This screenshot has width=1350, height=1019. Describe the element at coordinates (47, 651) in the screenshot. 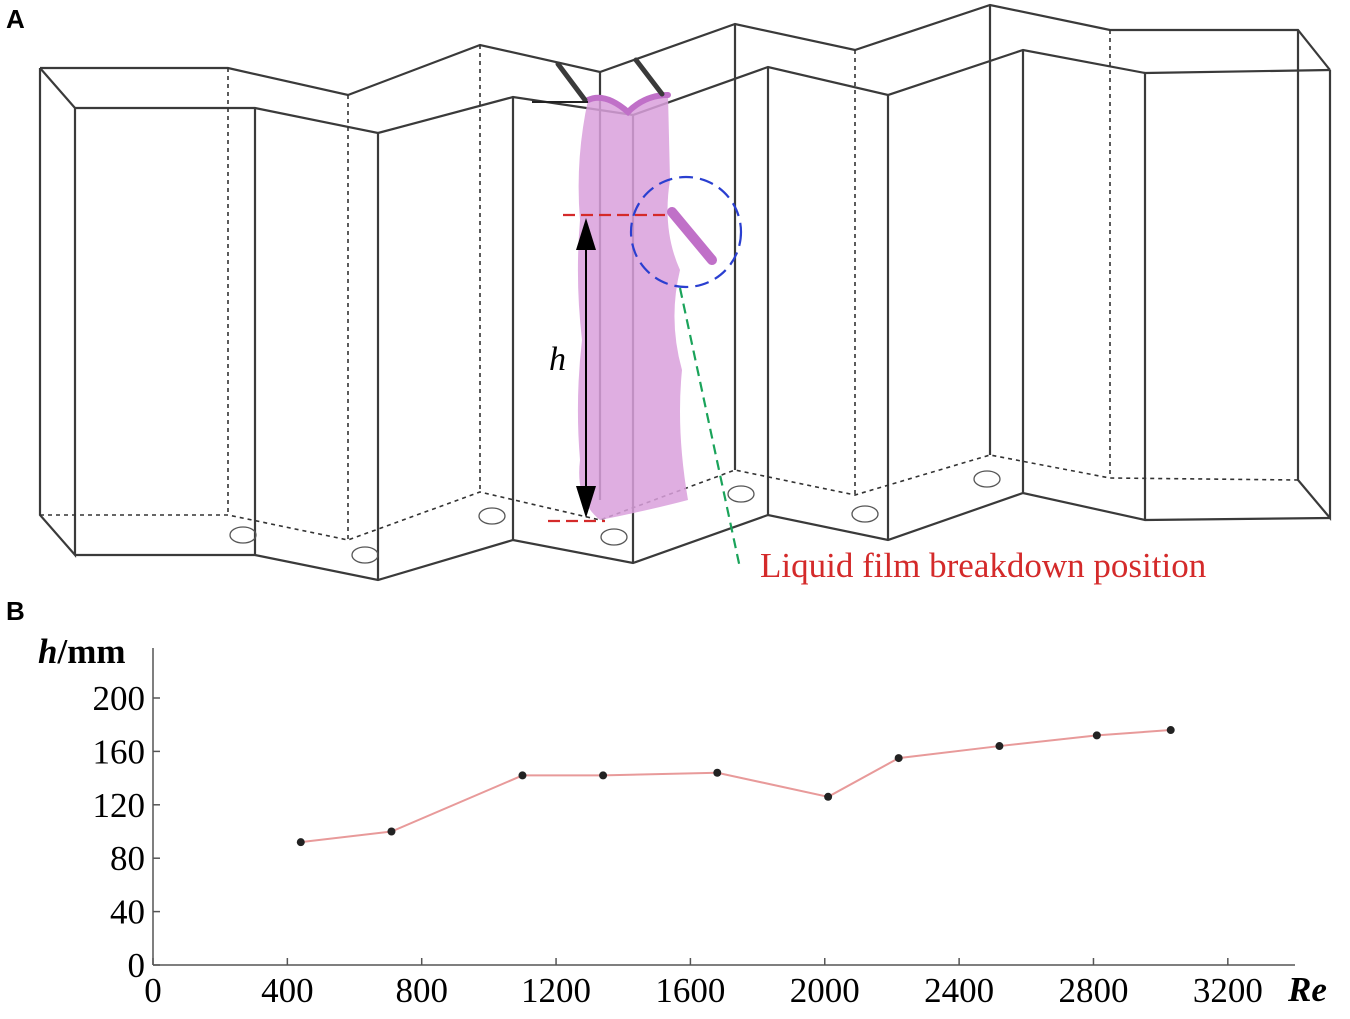

I see `y-axis-symbol: h` at that location.